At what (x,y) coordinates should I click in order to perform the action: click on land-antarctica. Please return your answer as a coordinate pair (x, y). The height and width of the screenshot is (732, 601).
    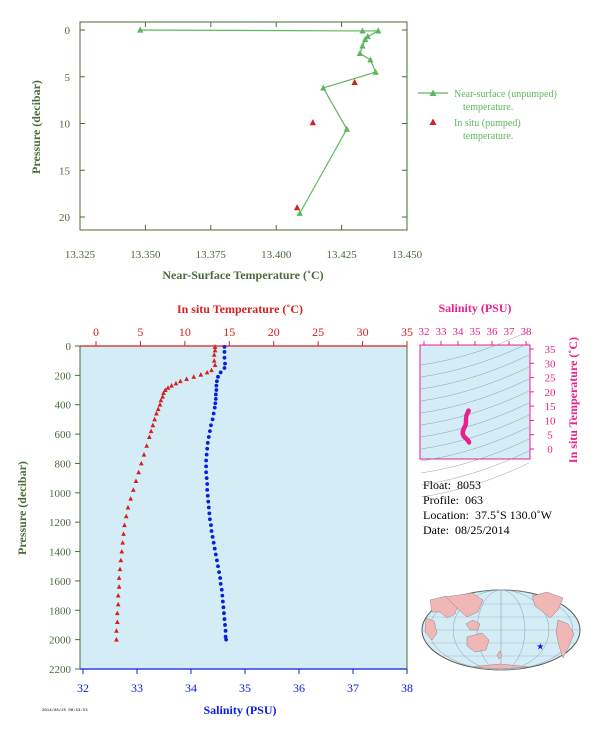
    Looking at the image, I should click on (500, 666).